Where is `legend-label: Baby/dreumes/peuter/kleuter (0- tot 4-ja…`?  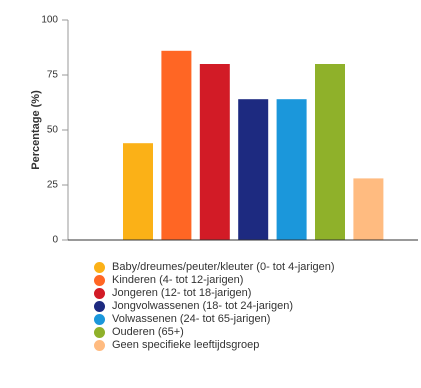 legend-label: Baby/dreumes/peuter/kleuter (0- tot 4-ja… is located at coordinates (223, 267).